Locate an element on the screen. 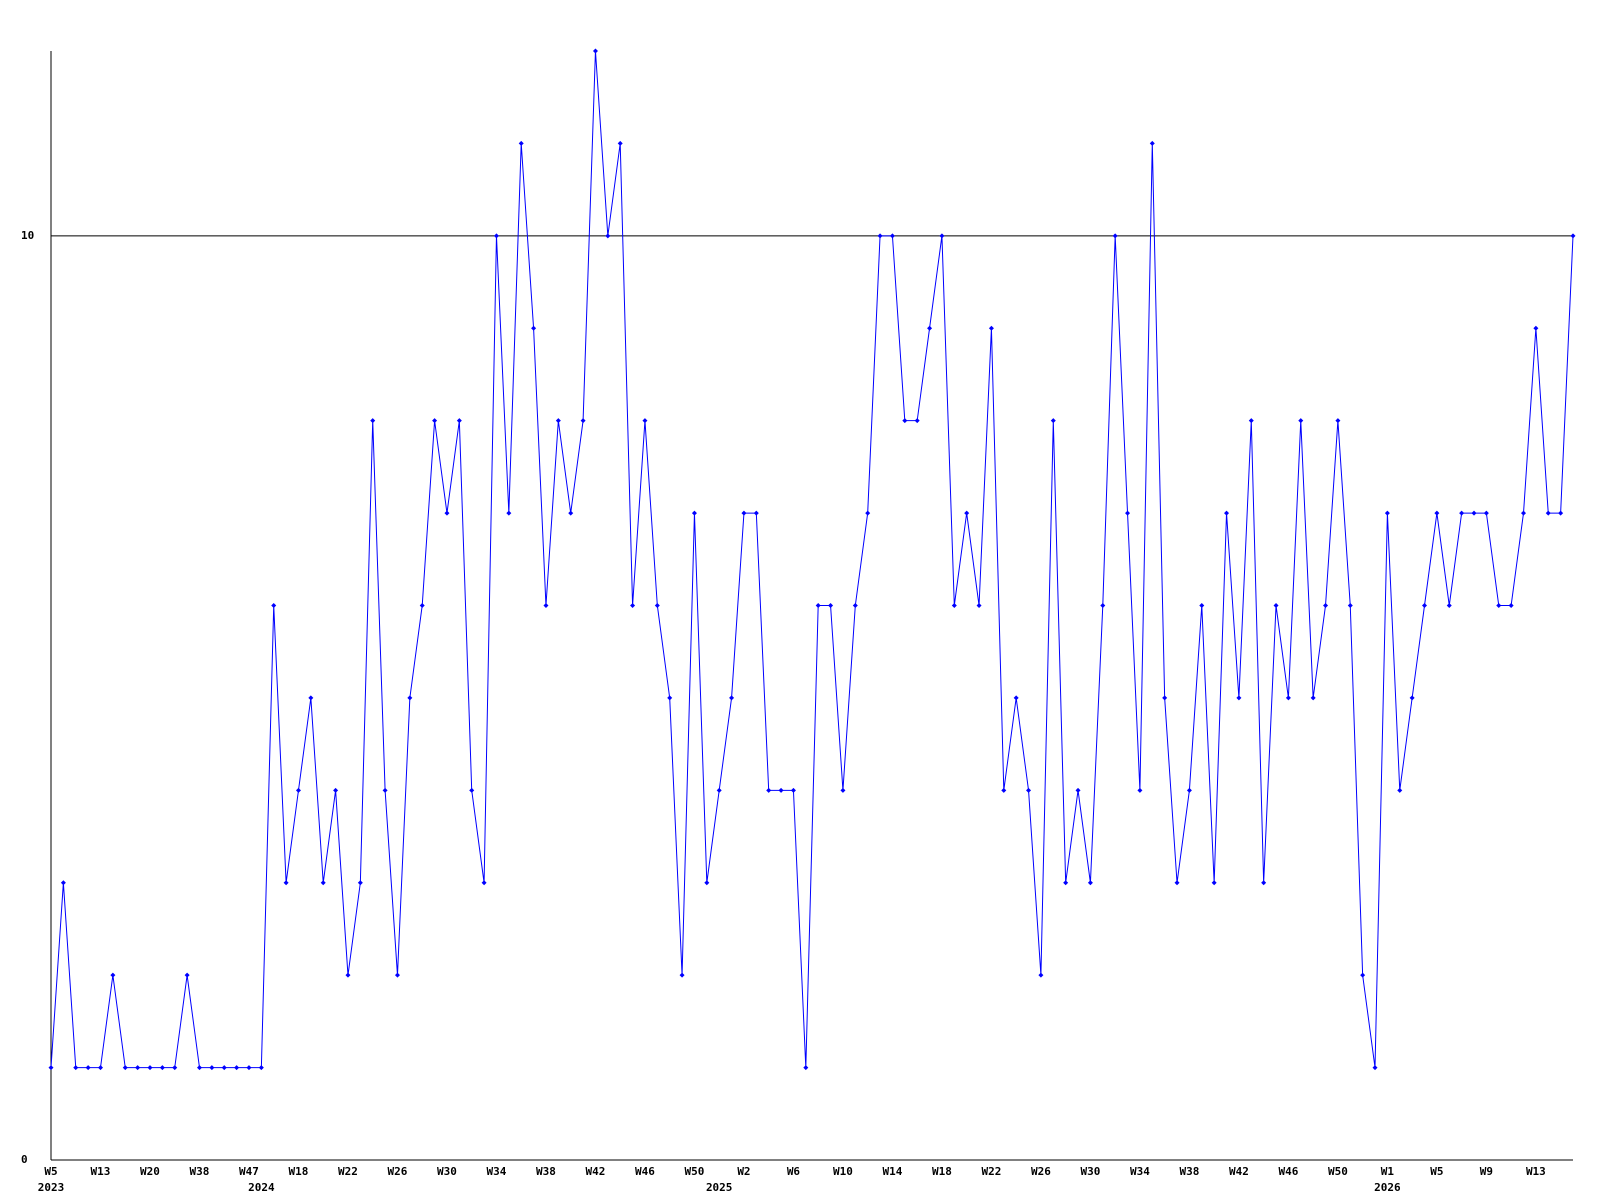 The height and width of the screenshot is (1200, 1600). x-tick-label: W34 is located at coordinates (497, 1171).